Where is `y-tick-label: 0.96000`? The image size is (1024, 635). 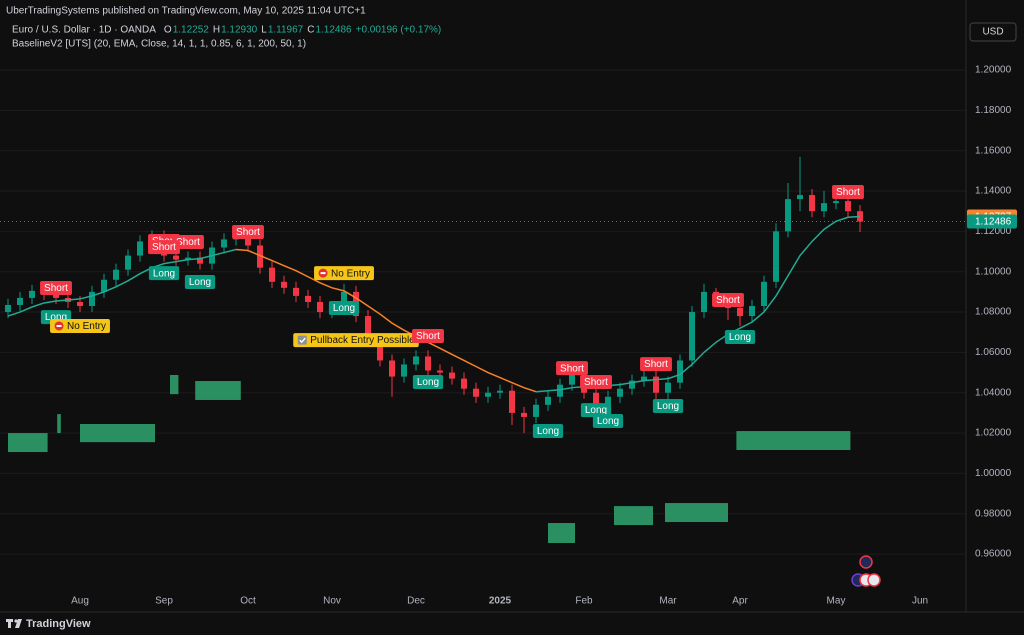
y-tick-label: 0.96000 is located at coordinates (993, 554).